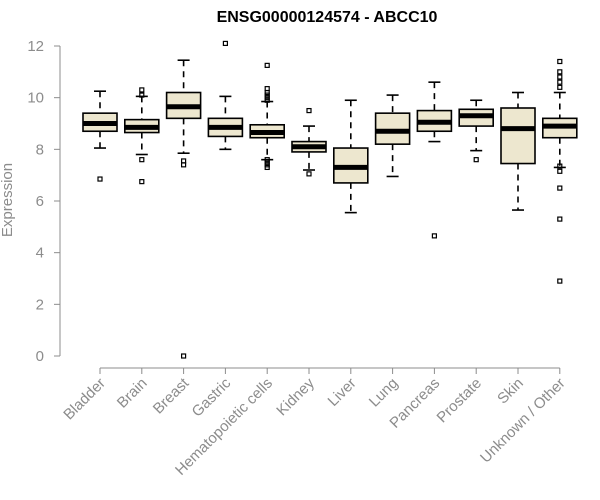 The image size is (600, 500). Describe the element at coordinates (295, 396) in the screenshot. I see `x-tick-label: Kidney` at that location.